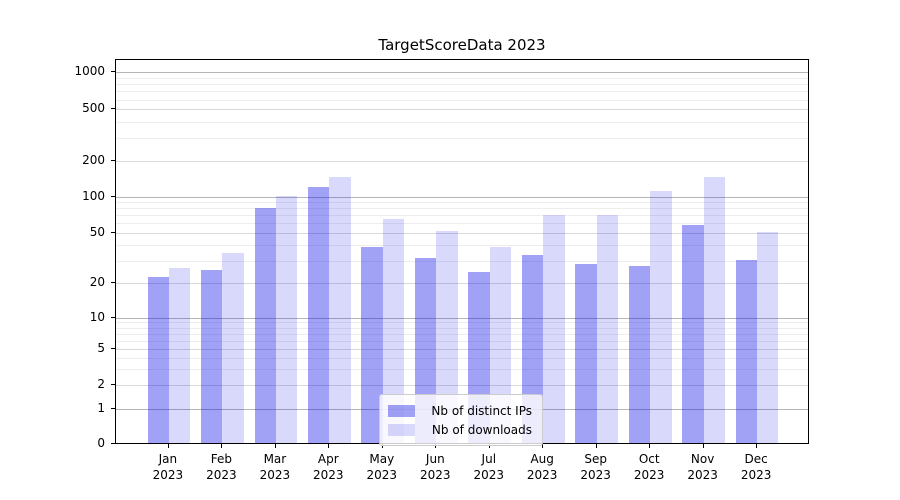  What do you see at coordinates (489, 459) in the screenshot?
I see `x-tick-month: Jul` at bounding box center [489, 459].